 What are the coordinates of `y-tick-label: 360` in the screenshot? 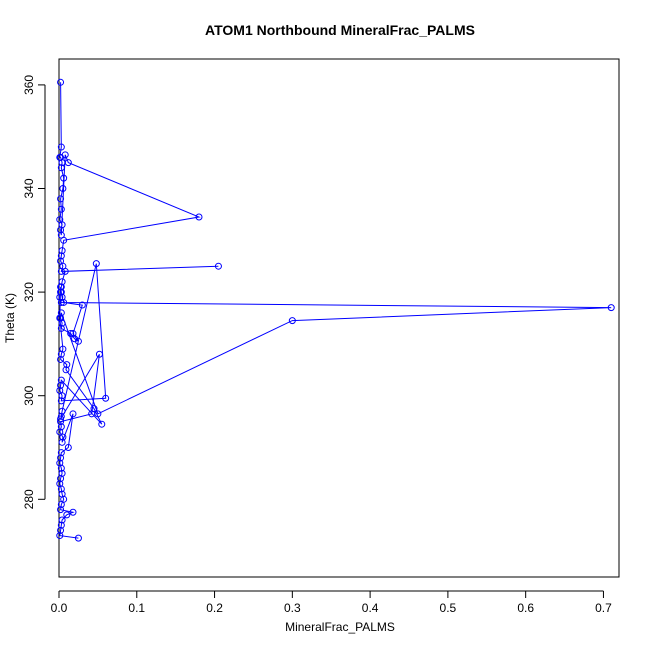 It's located at (29, 85).